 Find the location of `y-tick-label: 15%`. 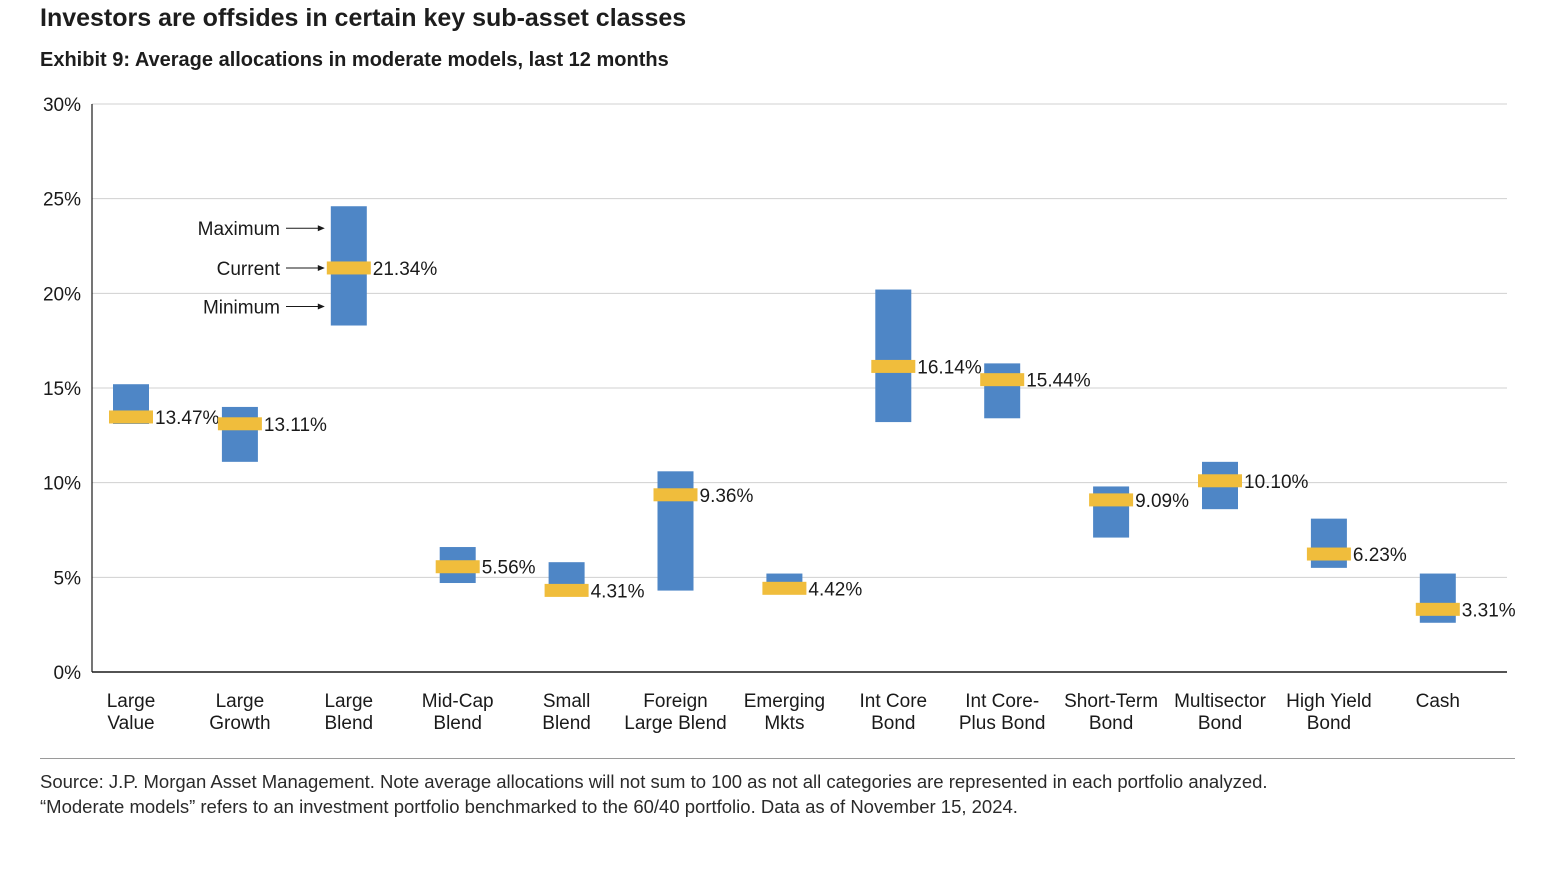

y-tick-label: 15% is located at coordinates (62, 389).